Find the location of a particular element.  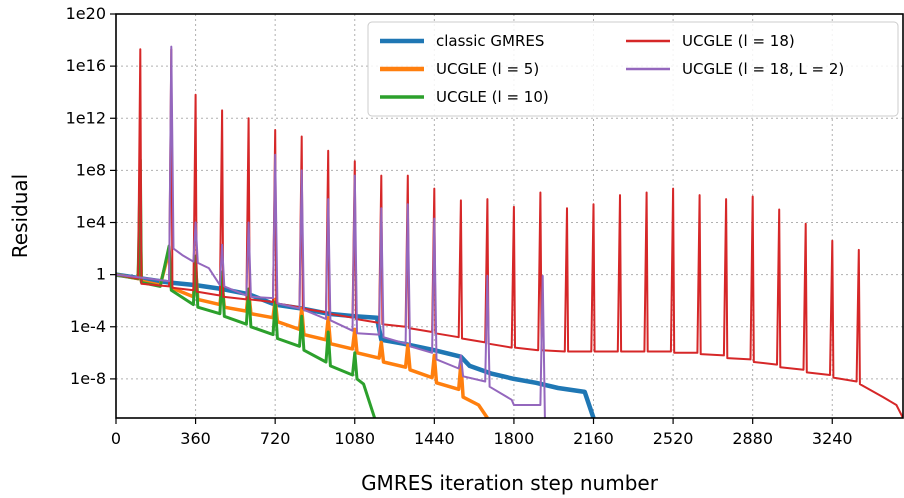

y-tick-label: 1e12 is located at coordinates (86, 117).